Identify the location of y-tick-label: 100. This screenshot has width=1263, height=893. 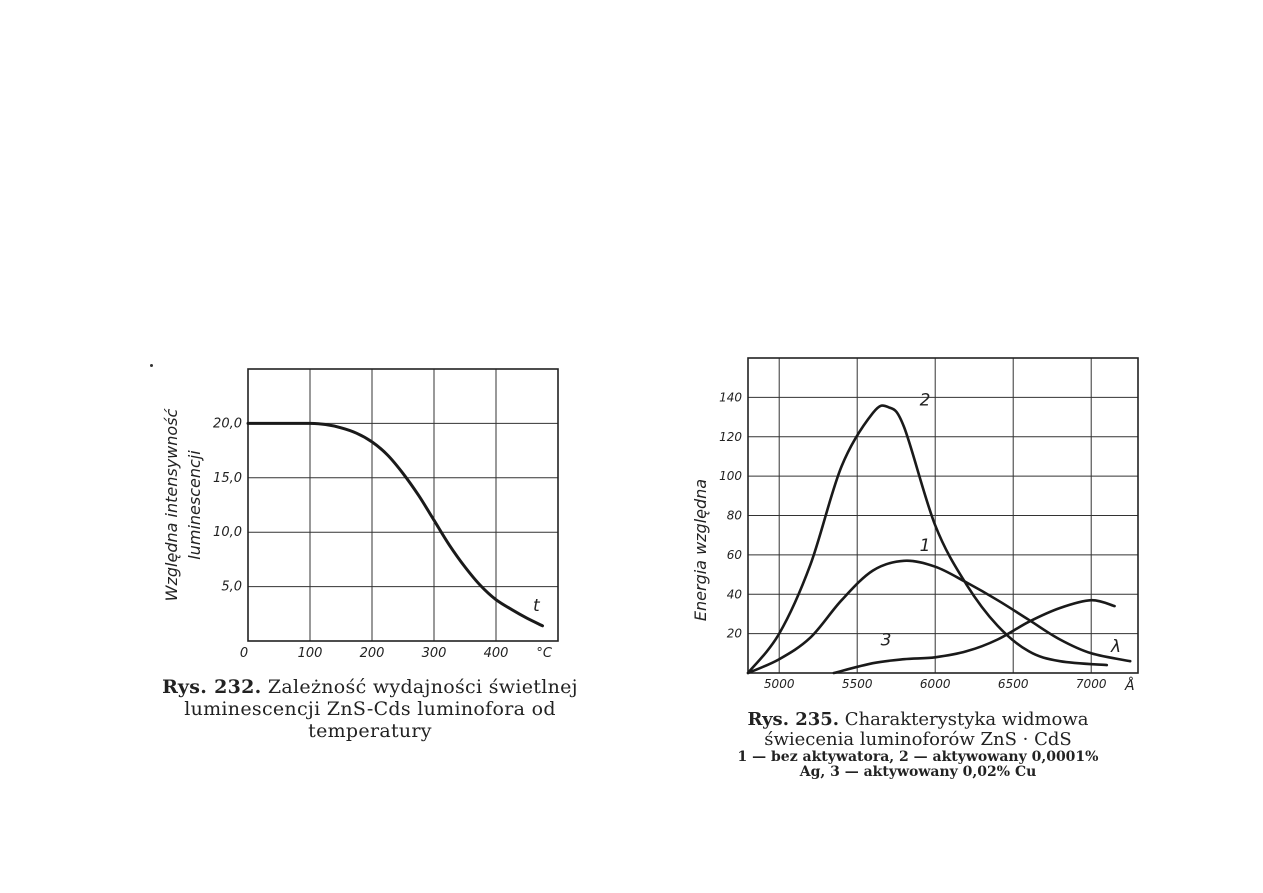
(730, 476).